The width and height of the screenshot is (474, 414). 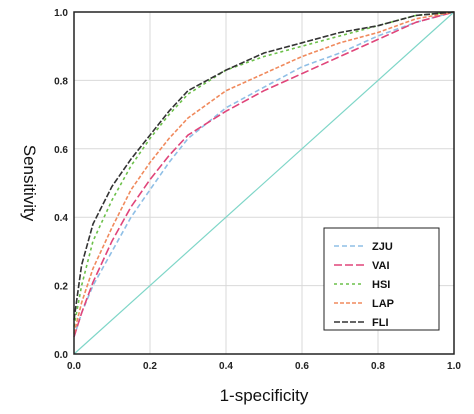 What do you see at coordinates (61, 218) in the screenshot?
I see `y-tick-label: 0.4` at bounding box center [61, 218].